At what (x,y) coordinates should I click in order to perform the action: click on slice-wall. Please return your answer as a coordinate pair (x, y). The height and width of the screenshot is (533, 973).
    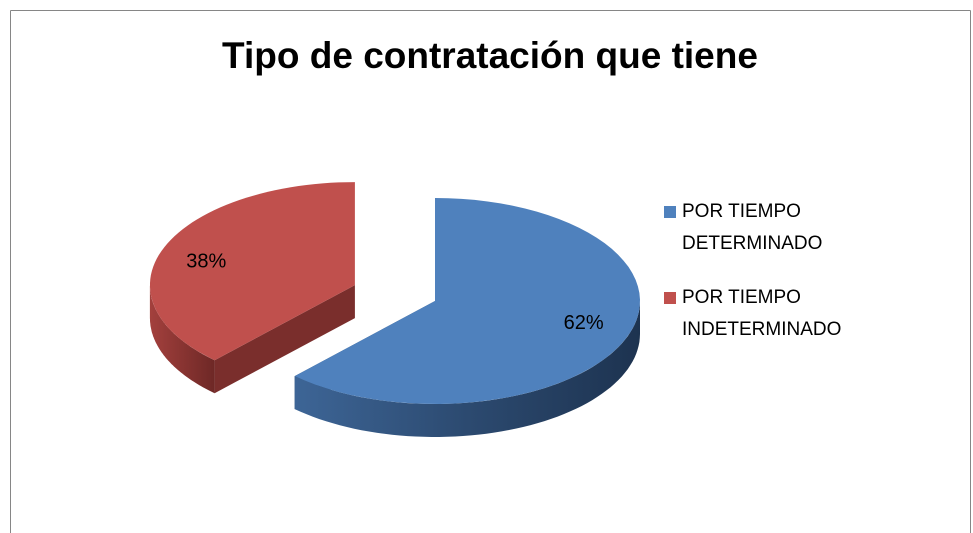
    Looking at the image, I should click on (284, 339).